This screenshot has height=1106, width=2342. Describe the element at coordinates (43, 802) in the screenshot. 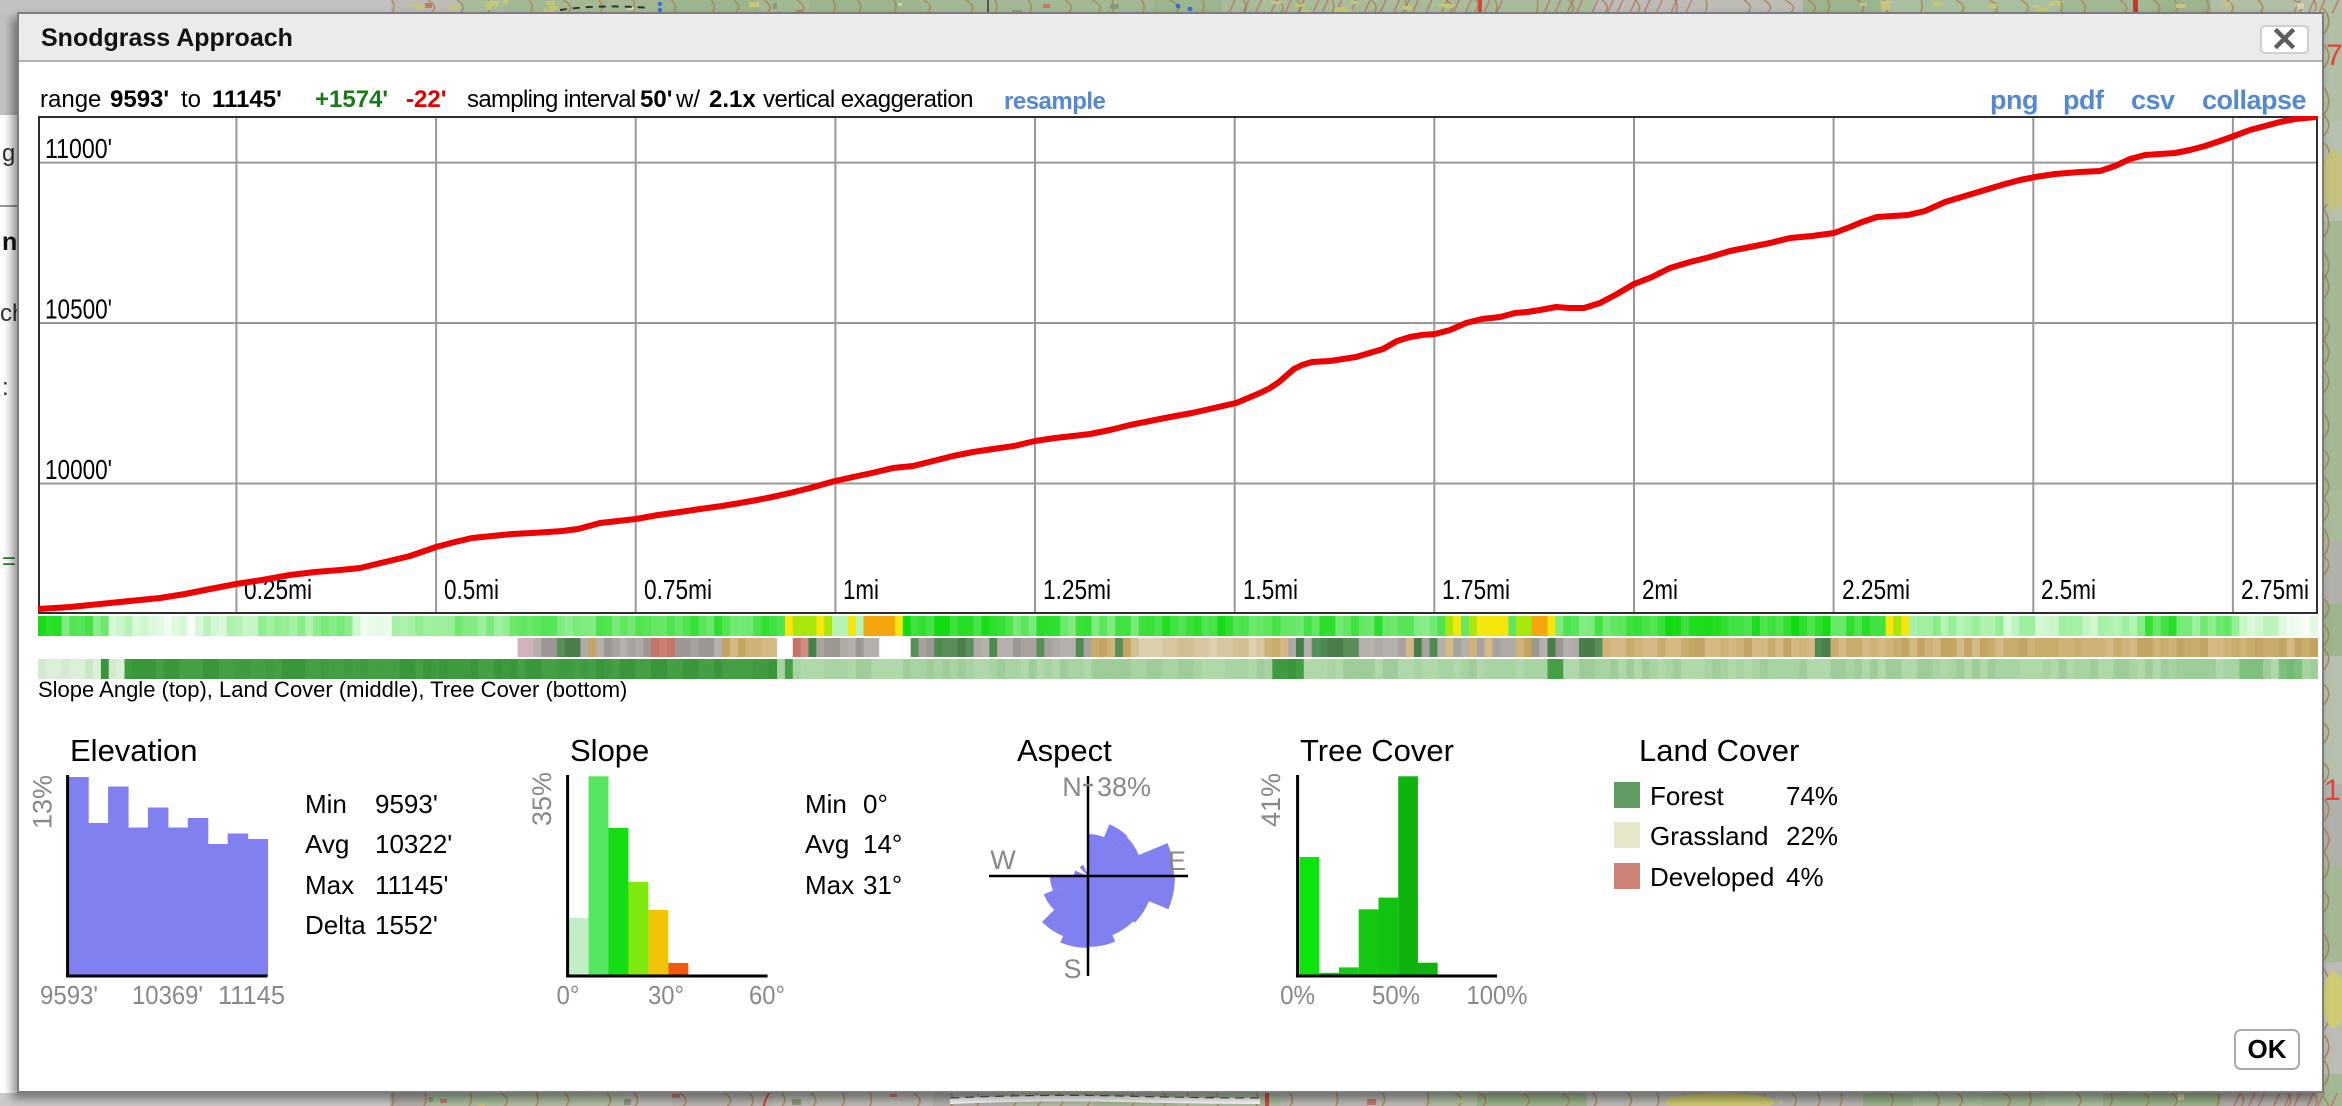

I see `svg-text: 13%` at that location.